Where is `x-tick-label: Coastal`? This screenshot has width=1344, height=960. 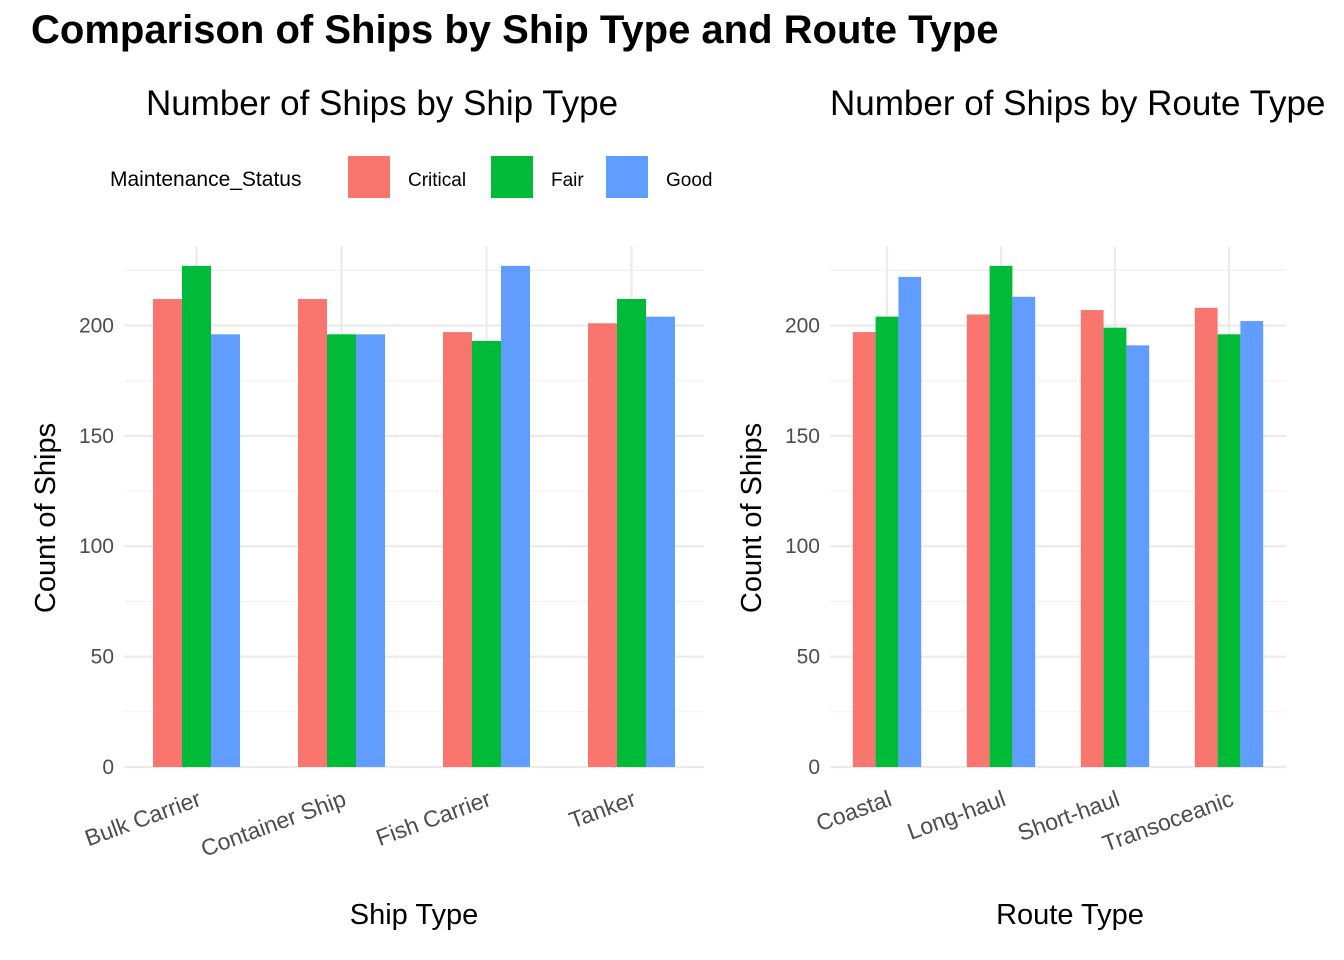
x-tick-label: Coastal is located at coordinates (854, 810).